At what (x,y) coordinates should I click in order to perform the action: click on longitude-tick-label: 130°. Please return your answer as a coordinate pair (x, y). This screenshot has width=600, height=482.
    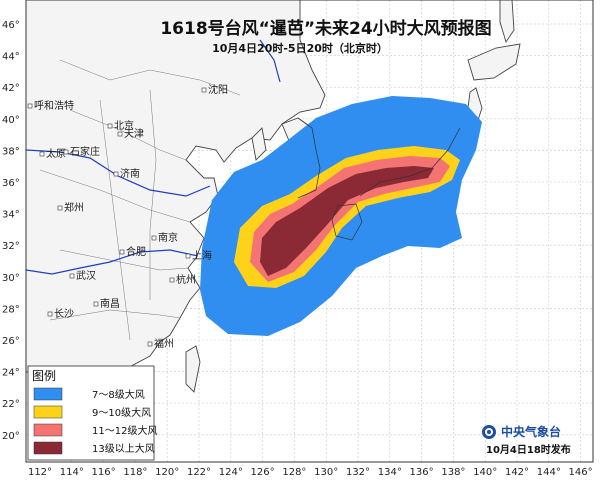
    Looking at the image, I should click on (326, 472).